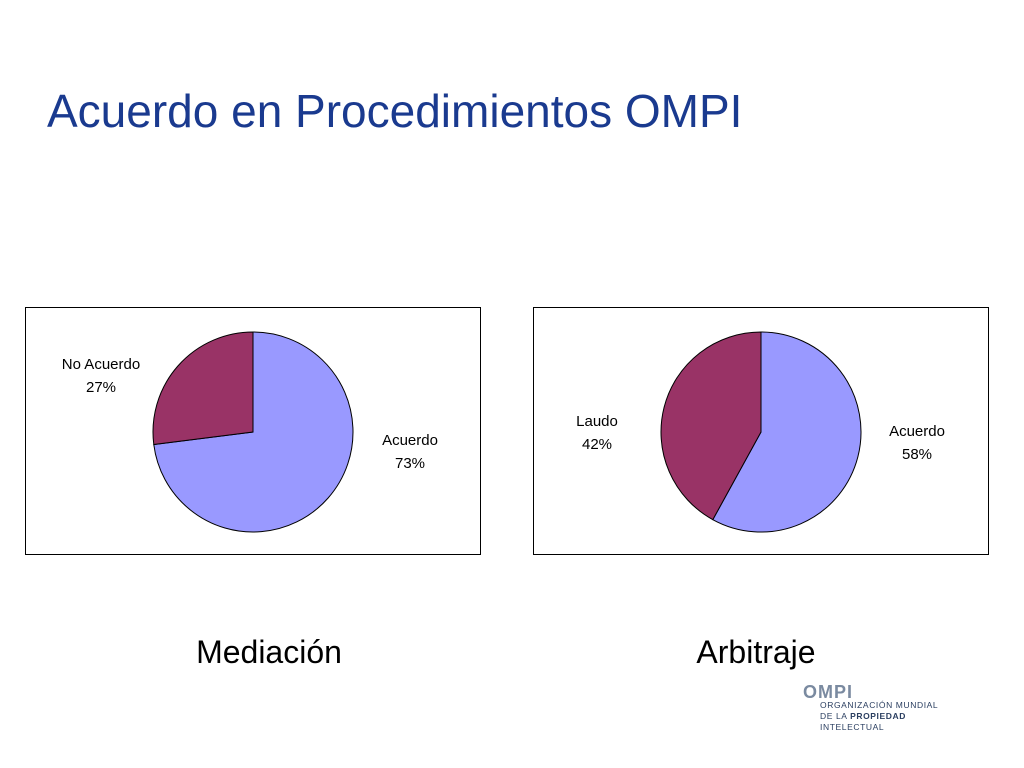  I want to click on mediacion-pie-svg: Acuerdo 73% No Acuerdo 27%, so click(250, 432).